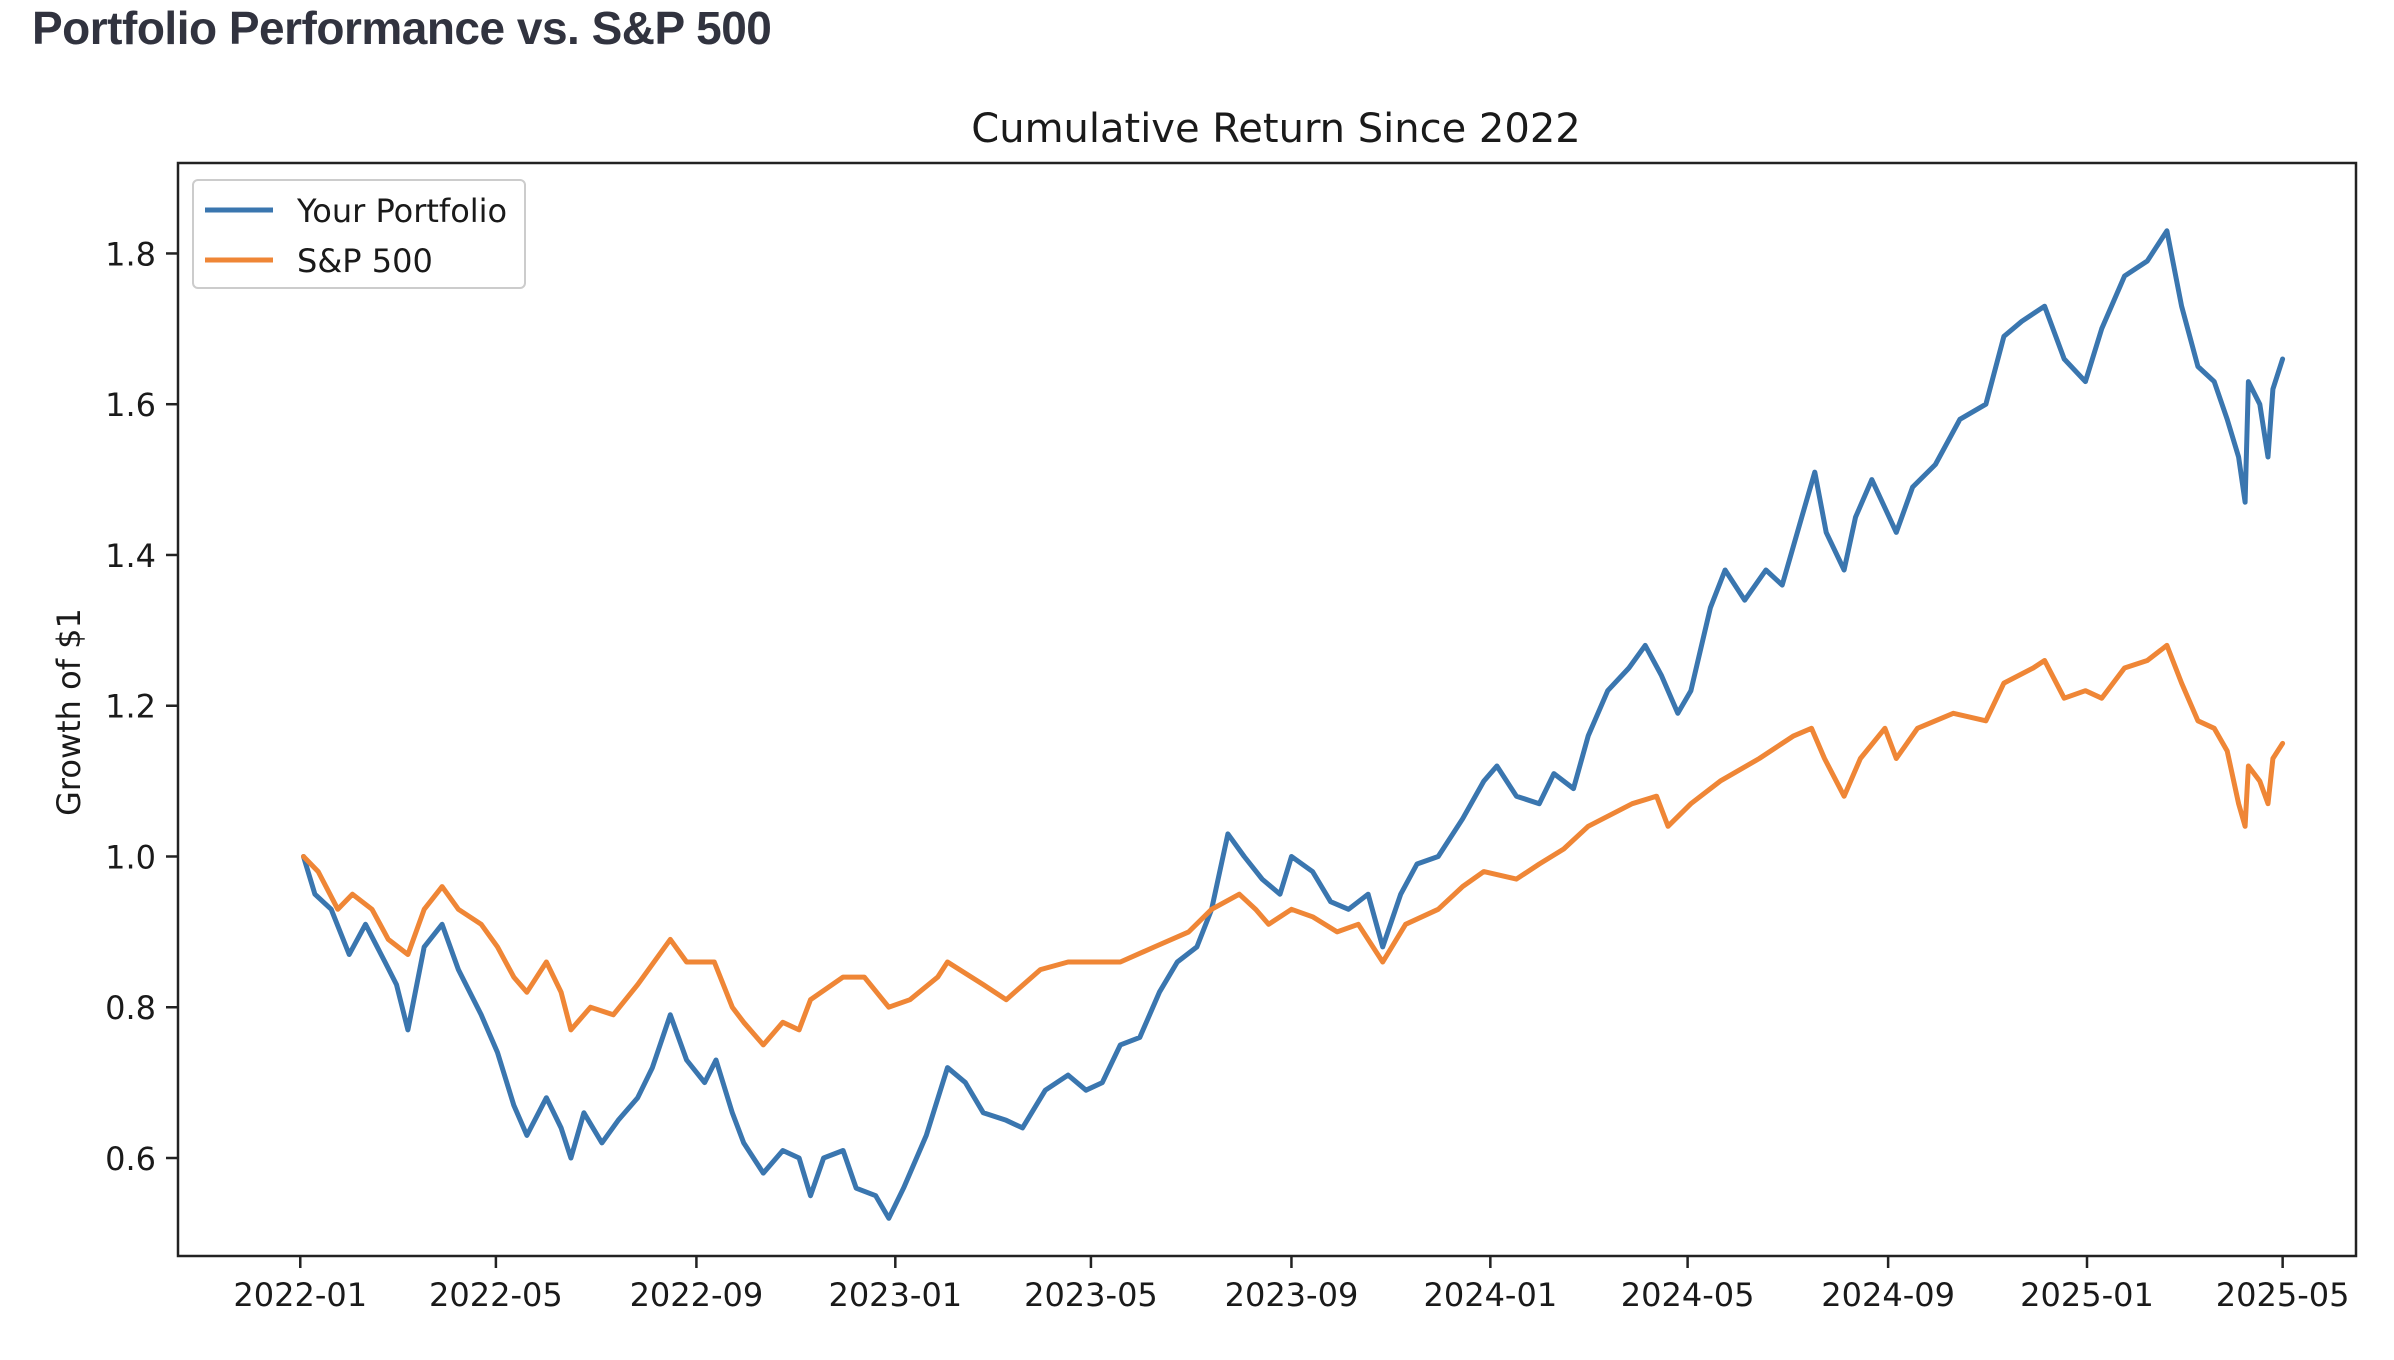 The width and height of the screenshot is (2394, 1360). What do you see at coordinates (1275, 129) in the screenshot?
I see `chart-title: Cumulative Return Since 2022` at bounding box center [1275, 129].